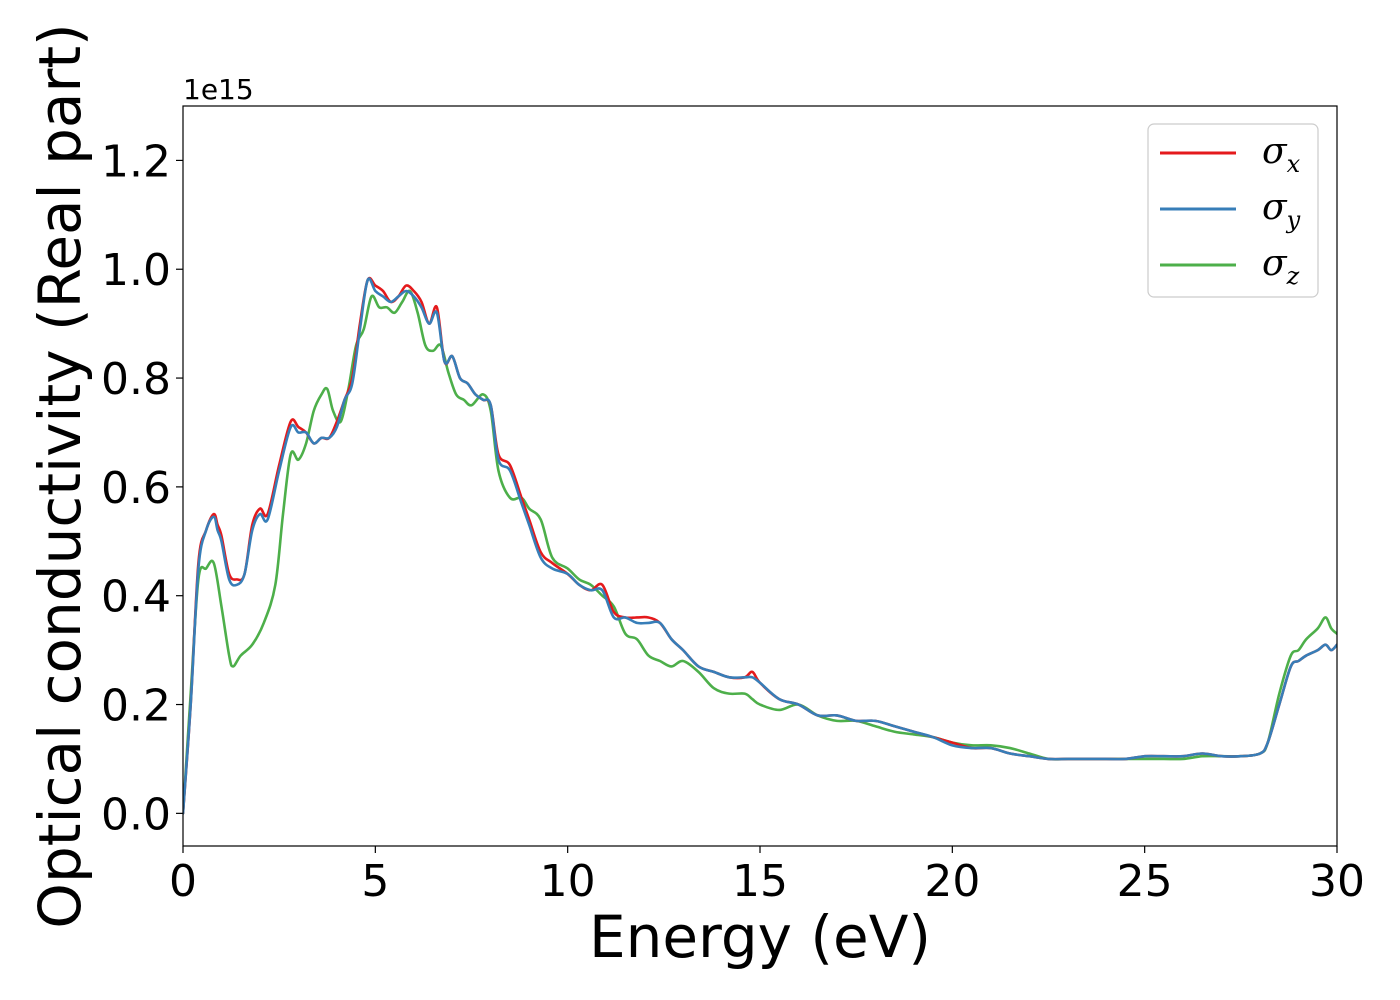 This screenshot has width=1400, height=1000. I want to click on x-tick-label: 15, so click(760, 881).